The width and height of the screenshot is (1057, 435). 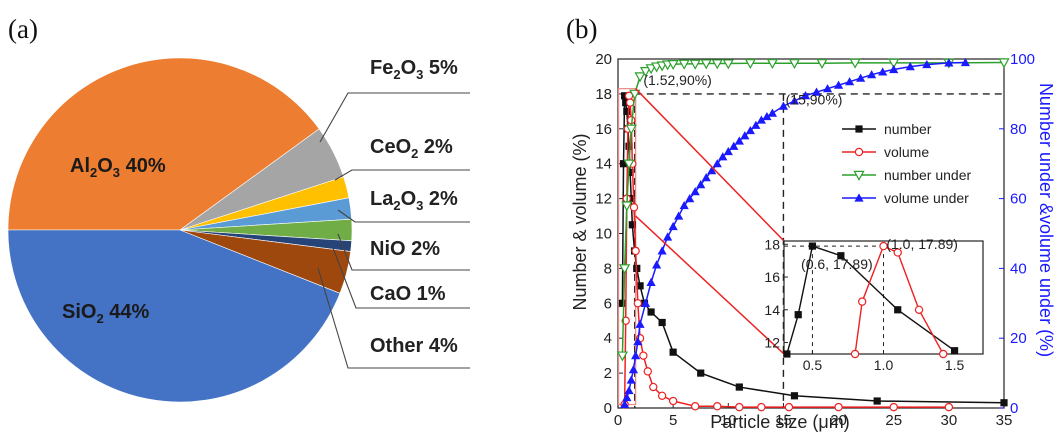 I want to click on pie-label-3-pct: 2%, so click(x=440, y=199).